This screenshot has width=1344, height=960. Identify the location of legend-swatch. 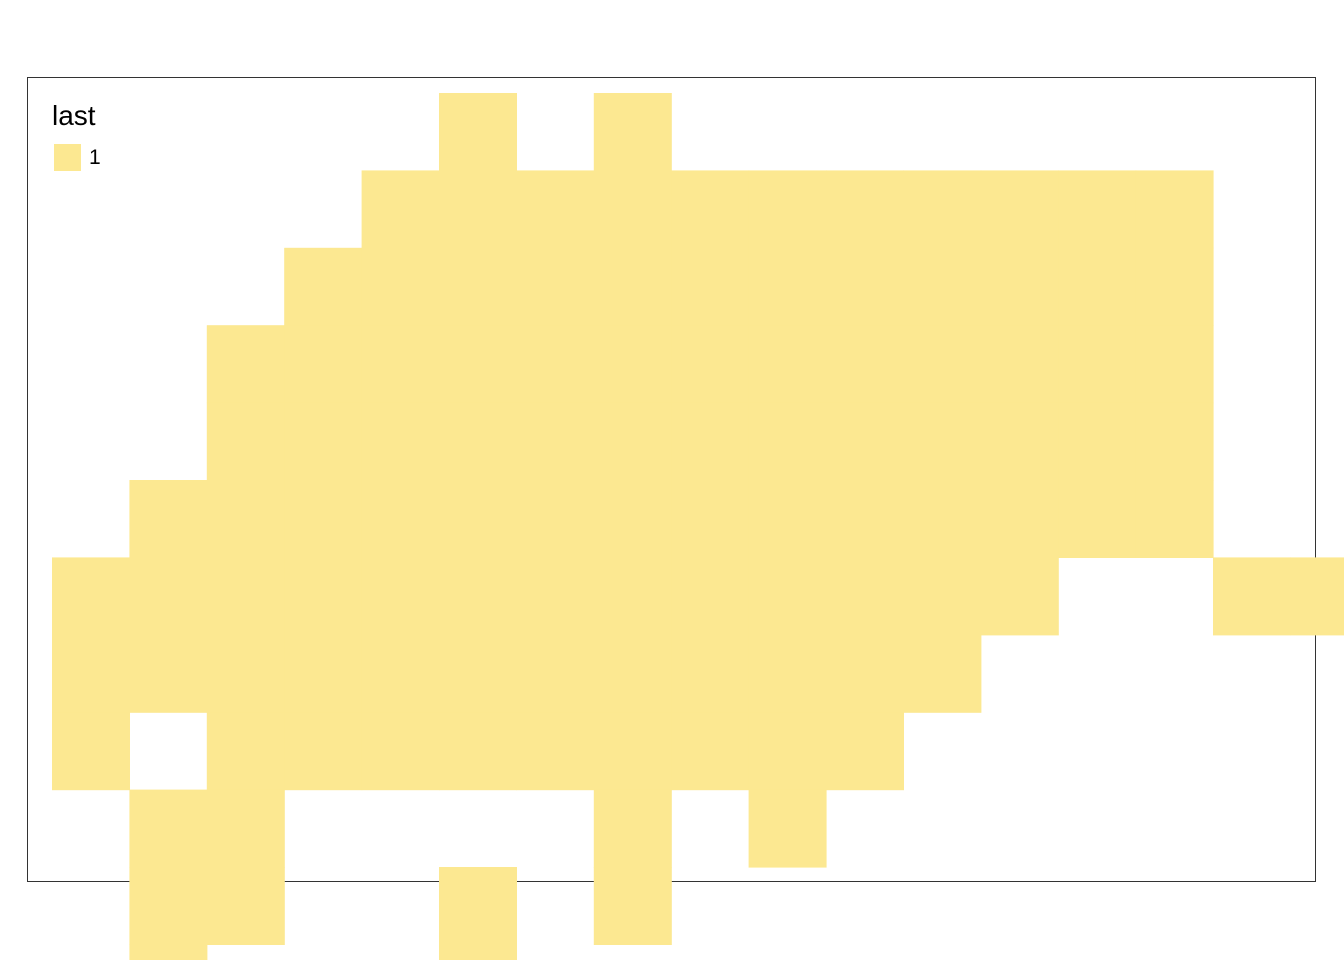
(67, 157).